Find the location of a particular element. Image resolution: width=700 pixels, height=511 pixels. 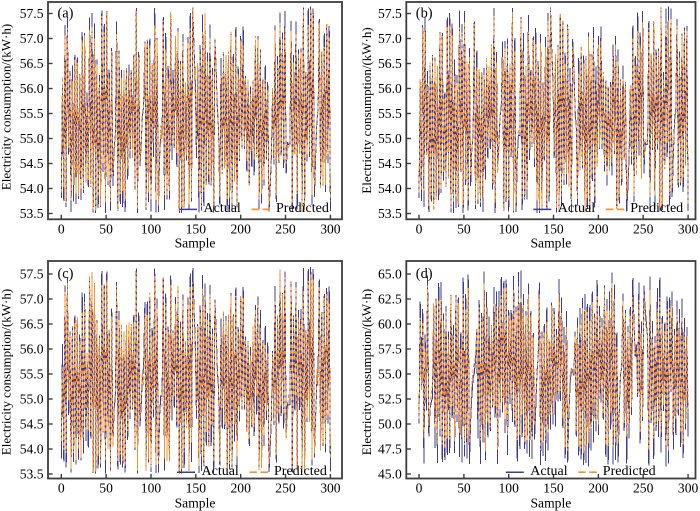

svg-text: 62.5 is located at coordinates (390, 299).